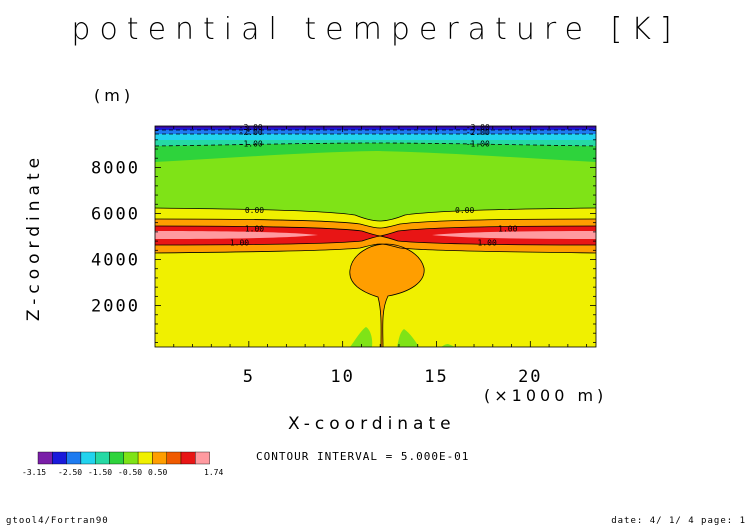  Describe the element at coordinates (342, 377) in the screenshot. I see `x-tick-label: 10` at that location.